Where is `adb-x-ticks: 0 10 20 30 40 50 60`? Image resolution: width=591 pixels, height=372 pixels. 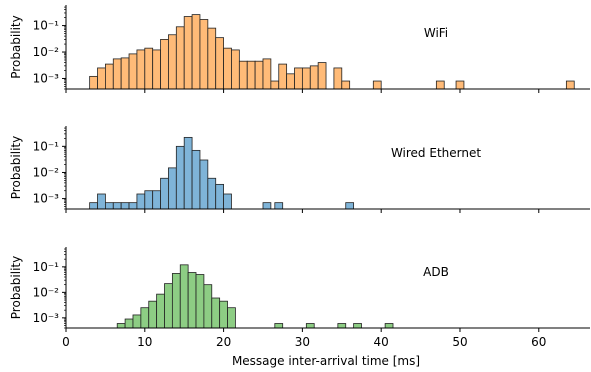 adb-x-ticks: 0 10 20 30 40 50 60 is located at coordinates (304, 338).